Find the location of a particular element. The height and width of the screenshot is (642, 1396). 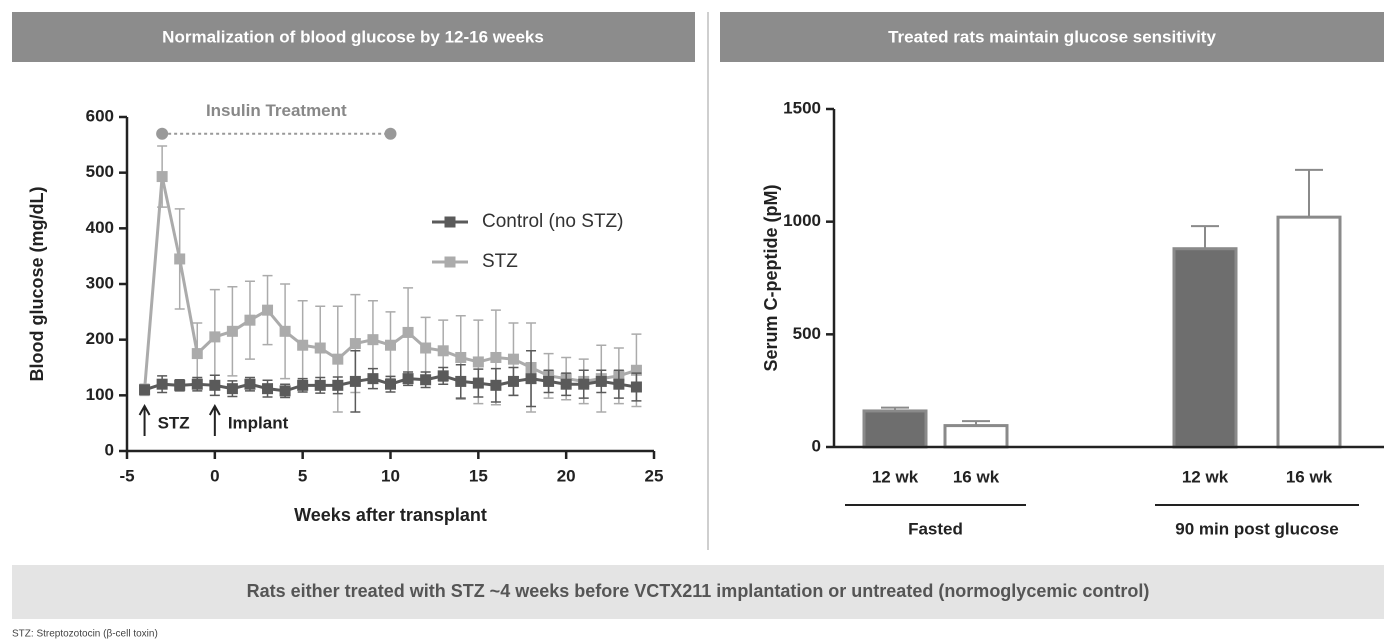

footnote: STZ: Streptozotocin (β-cell toxin) is located at coordinates (85, 634).